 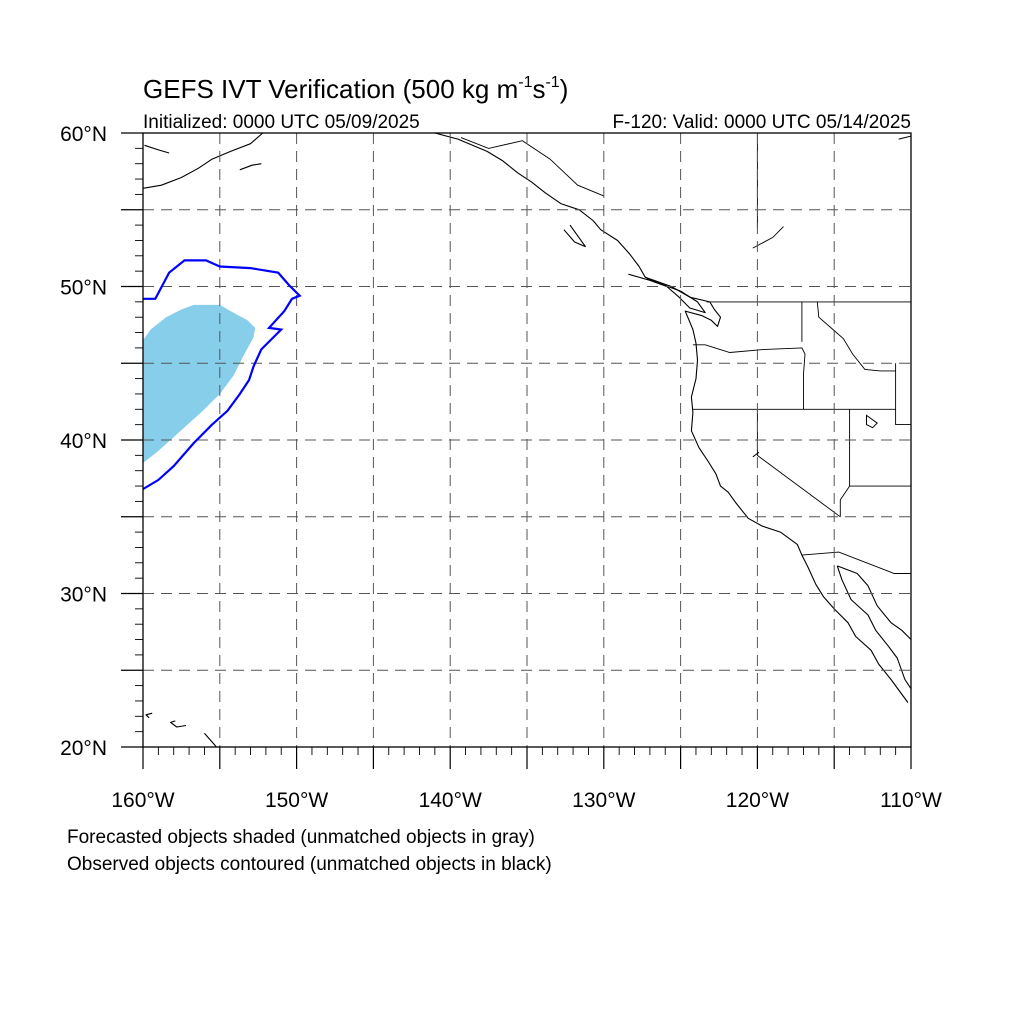 What do you see at coordinates (330, 89) in the screenshot?
I see `title-main: GEFS IVT Verification (500 kg m` at bounding box center [330, 89].